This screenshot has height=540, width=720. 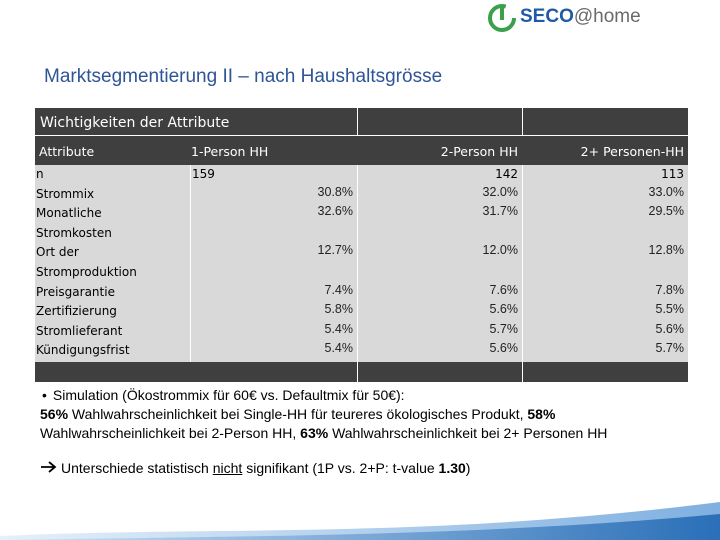 What do you see at coordinates (547, 16) in the screenshot?
I see `logo-brand: SECO` at bounding box center [547, 16].